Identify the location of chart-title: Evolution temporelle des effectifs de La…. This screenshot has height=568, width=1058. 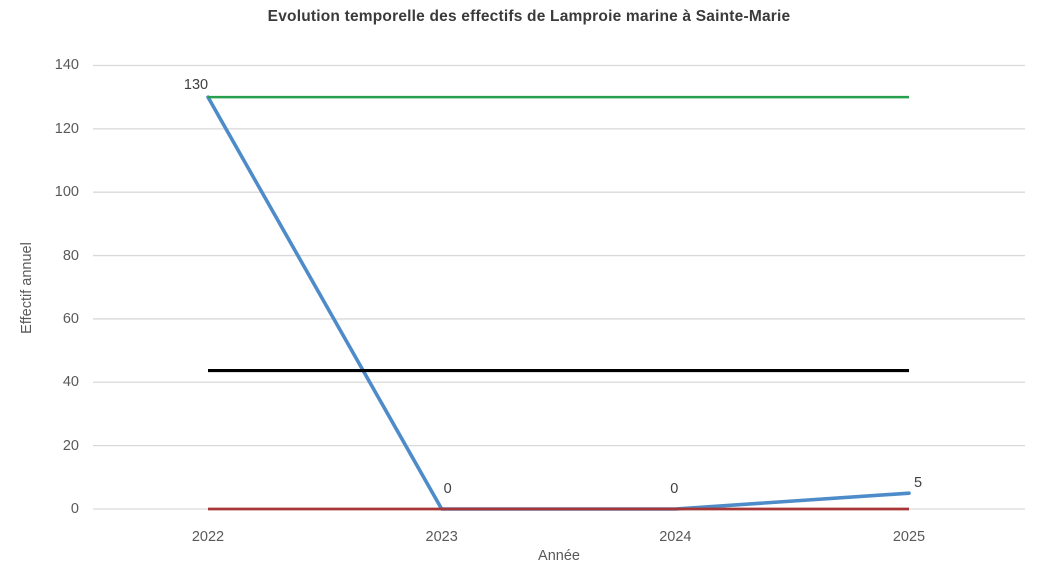
(529, 16).